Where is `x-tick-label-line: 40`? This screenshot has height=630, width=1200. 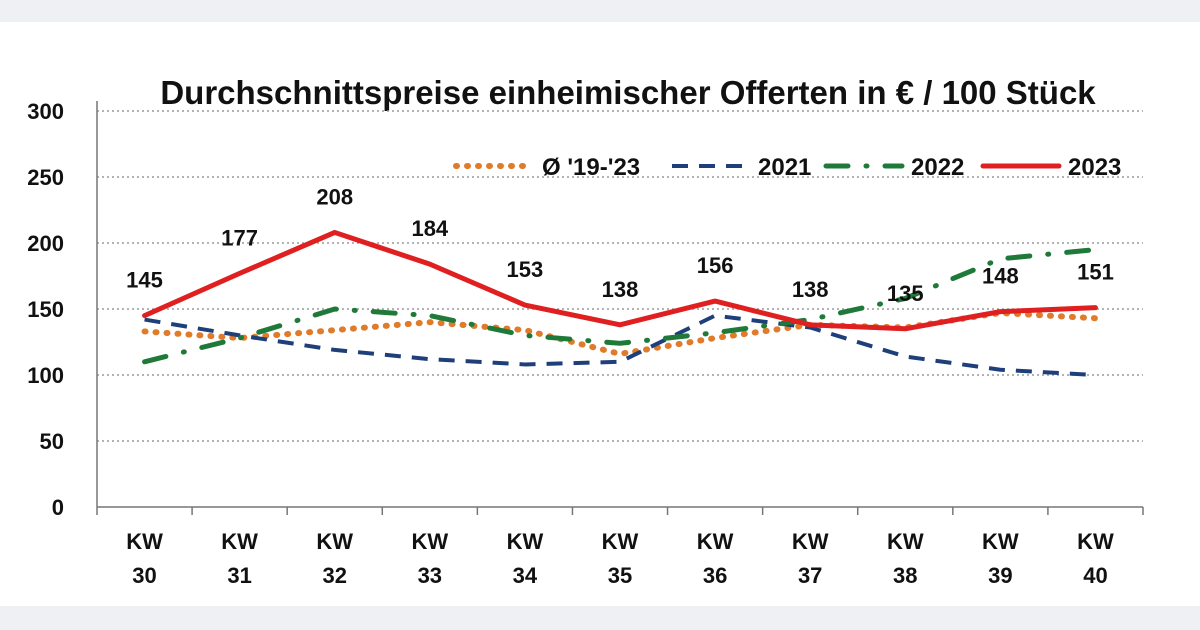 x-tick-label-line: 40 is located at coordinates (1095, 575).